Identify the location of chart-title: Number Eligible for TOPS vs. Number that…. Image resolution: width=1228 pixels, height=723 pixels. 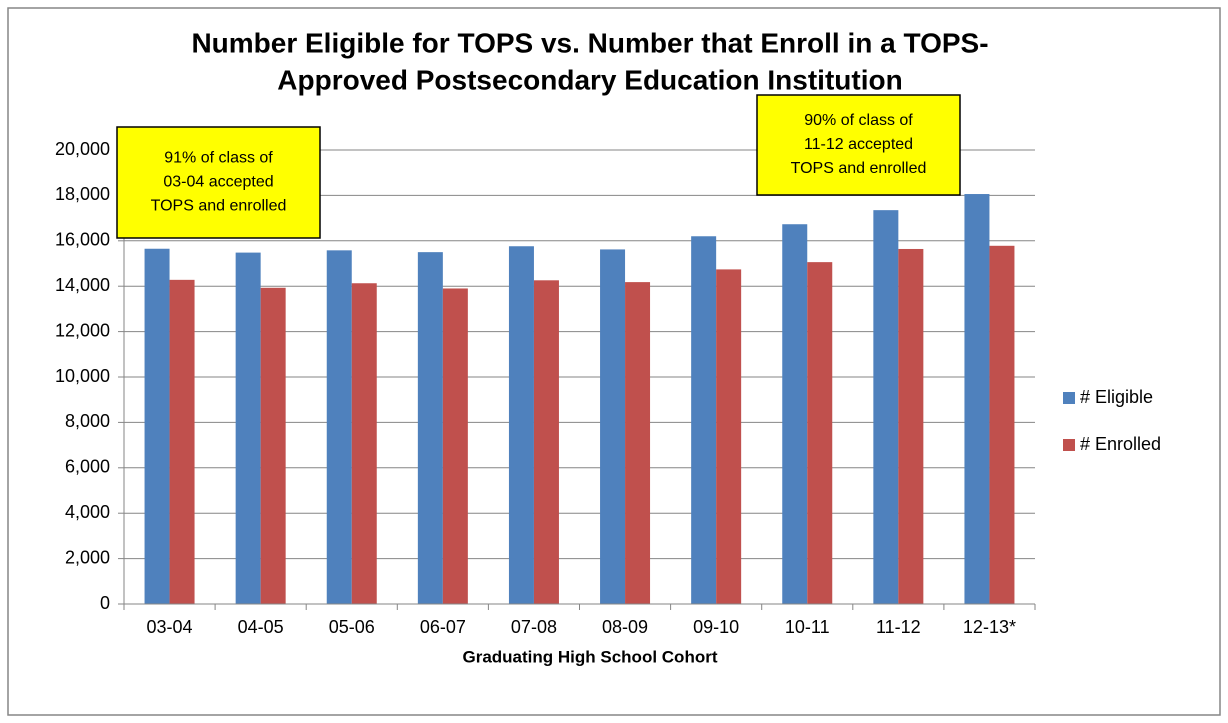
(589, 42).